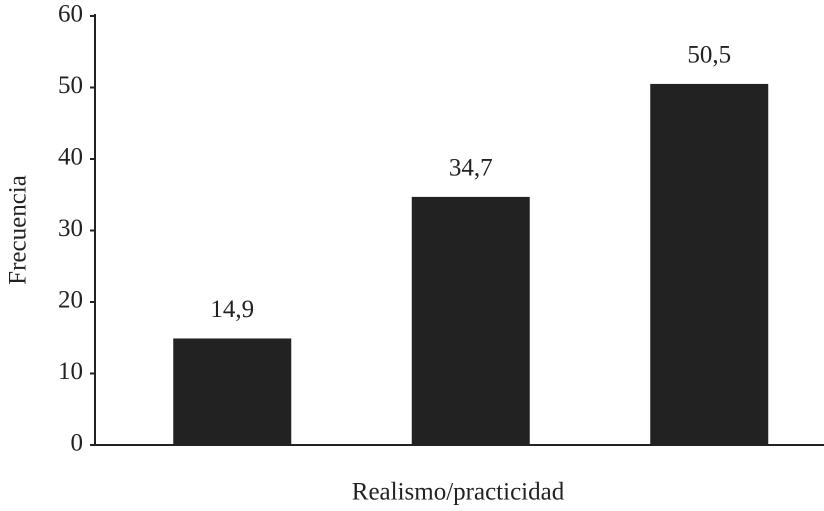 The image size is (824, 511). Describe the element at coordinates (709, 55) in the screenshot. I see `value-label: 50,5` at that location.